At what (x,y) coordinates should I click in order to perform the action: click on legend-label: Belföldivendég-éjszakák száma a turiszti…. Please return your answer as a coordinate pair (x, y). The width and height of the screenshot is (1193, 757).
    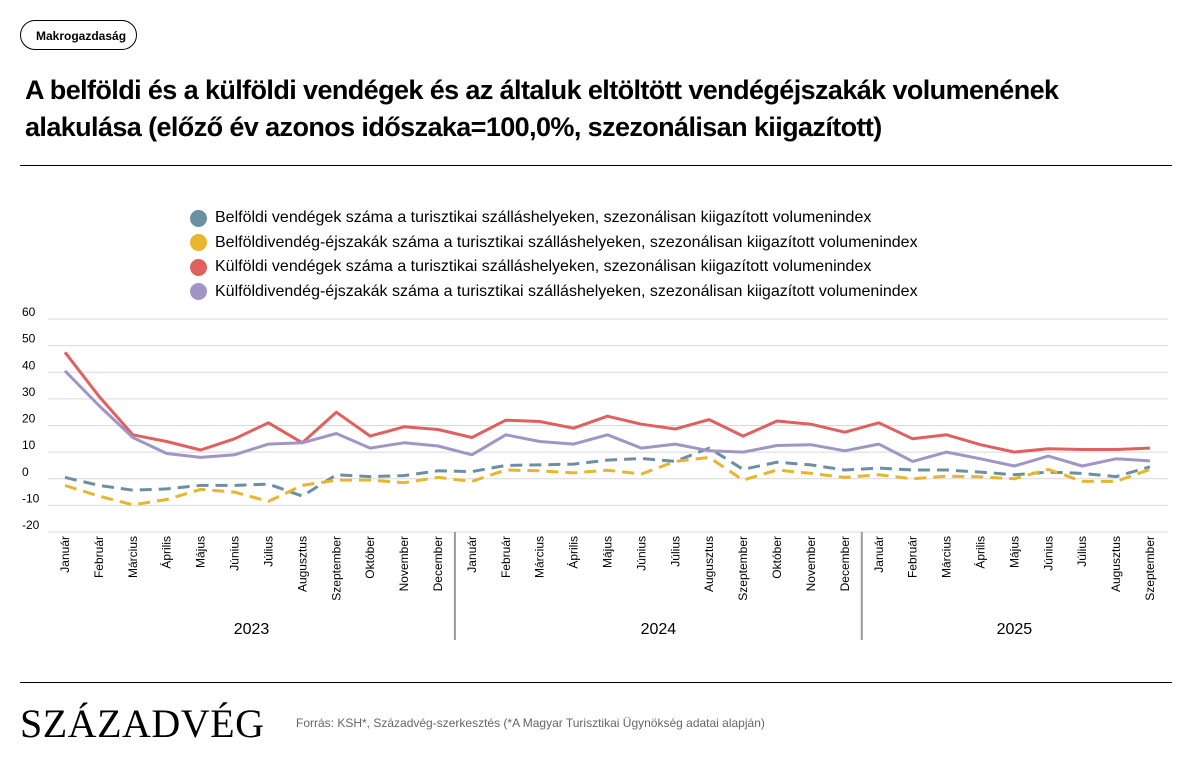
    Looking at the image, I should click on (566, 242).